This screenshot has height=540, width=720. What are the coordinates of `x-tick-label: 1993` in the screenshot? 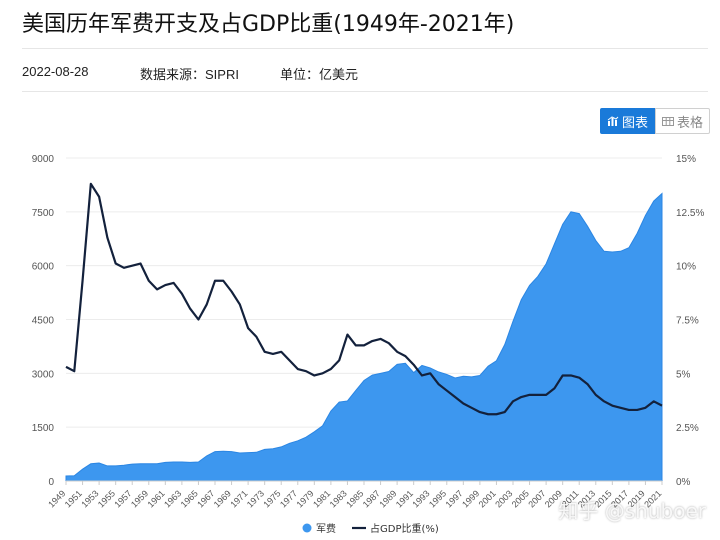 It's located at (420, 498).